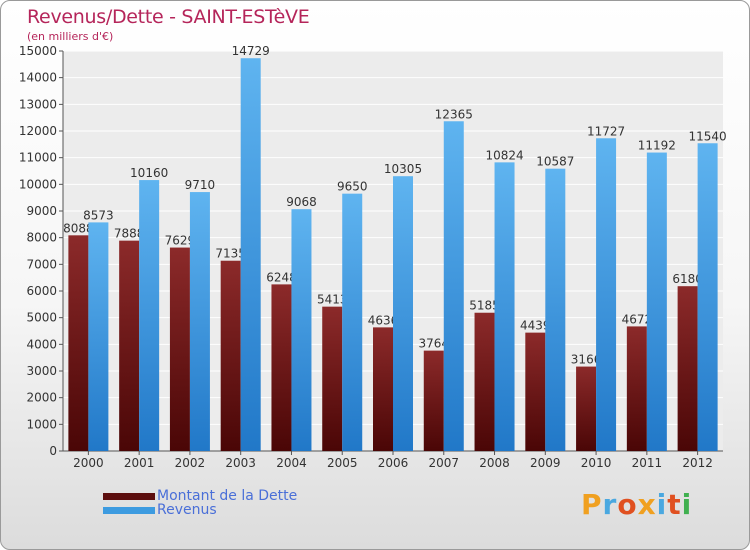 The height and width of the screenshot is (550, 750). What do you see at coordinates (555, 162) in the screenshot?
I see `data-label-revenus: 10587` at bounding box center [555, 162].